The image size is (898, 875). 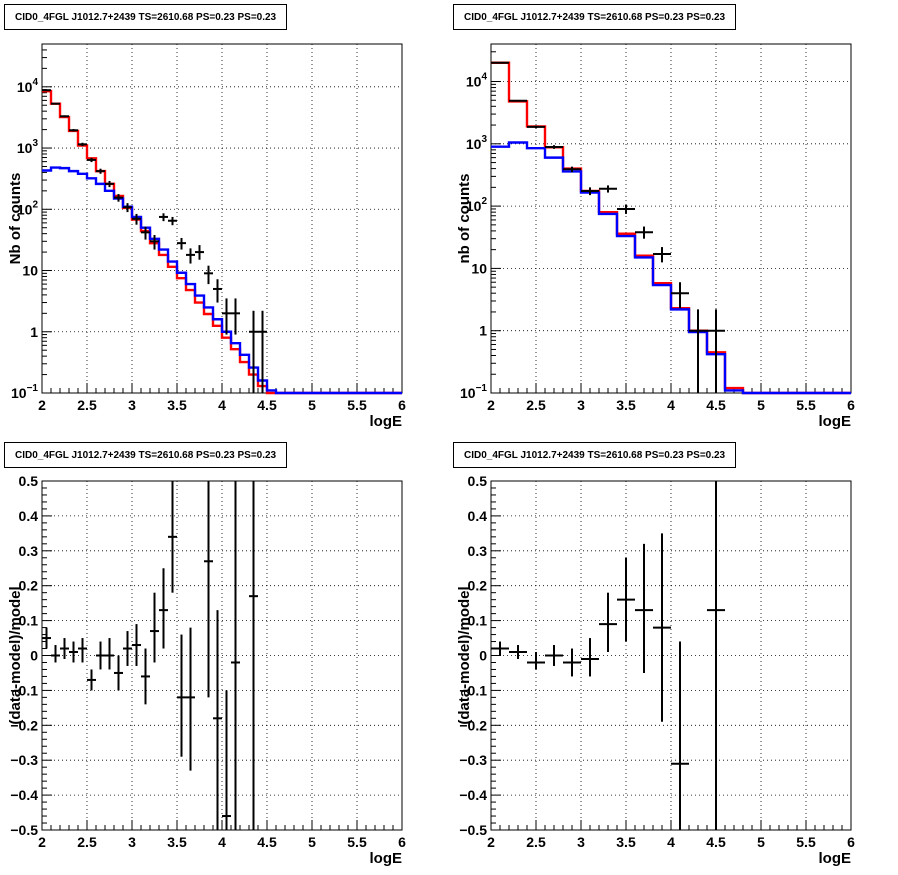 What do you see at coordinates (483, 656) in the screenshot?
I see `y-tick-label: 0` at bounding box center [483, 656].